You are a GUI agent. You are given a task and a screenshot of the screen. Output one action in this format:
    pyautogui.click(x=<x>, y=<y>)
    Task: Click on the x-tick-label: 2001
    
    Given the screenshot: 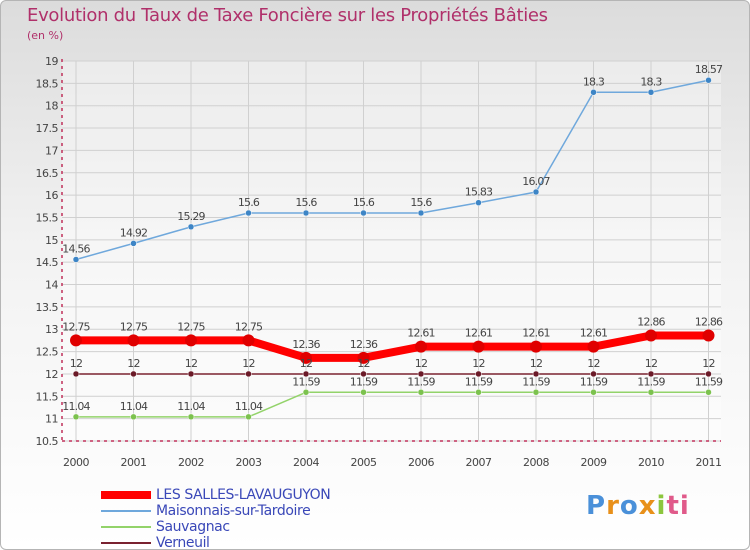 What is the action you would take?
    pyautogui.click(x=134, y=462)
    